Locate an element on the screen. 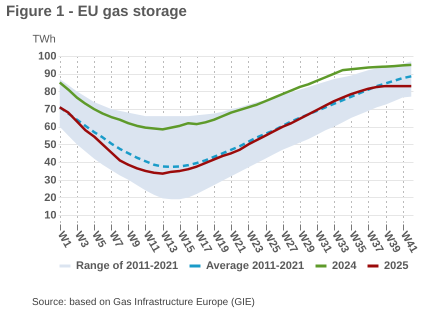 The height and width of the screenshot is (334, 432). y-tick-label: 50 is located at coordinates (50, 144).